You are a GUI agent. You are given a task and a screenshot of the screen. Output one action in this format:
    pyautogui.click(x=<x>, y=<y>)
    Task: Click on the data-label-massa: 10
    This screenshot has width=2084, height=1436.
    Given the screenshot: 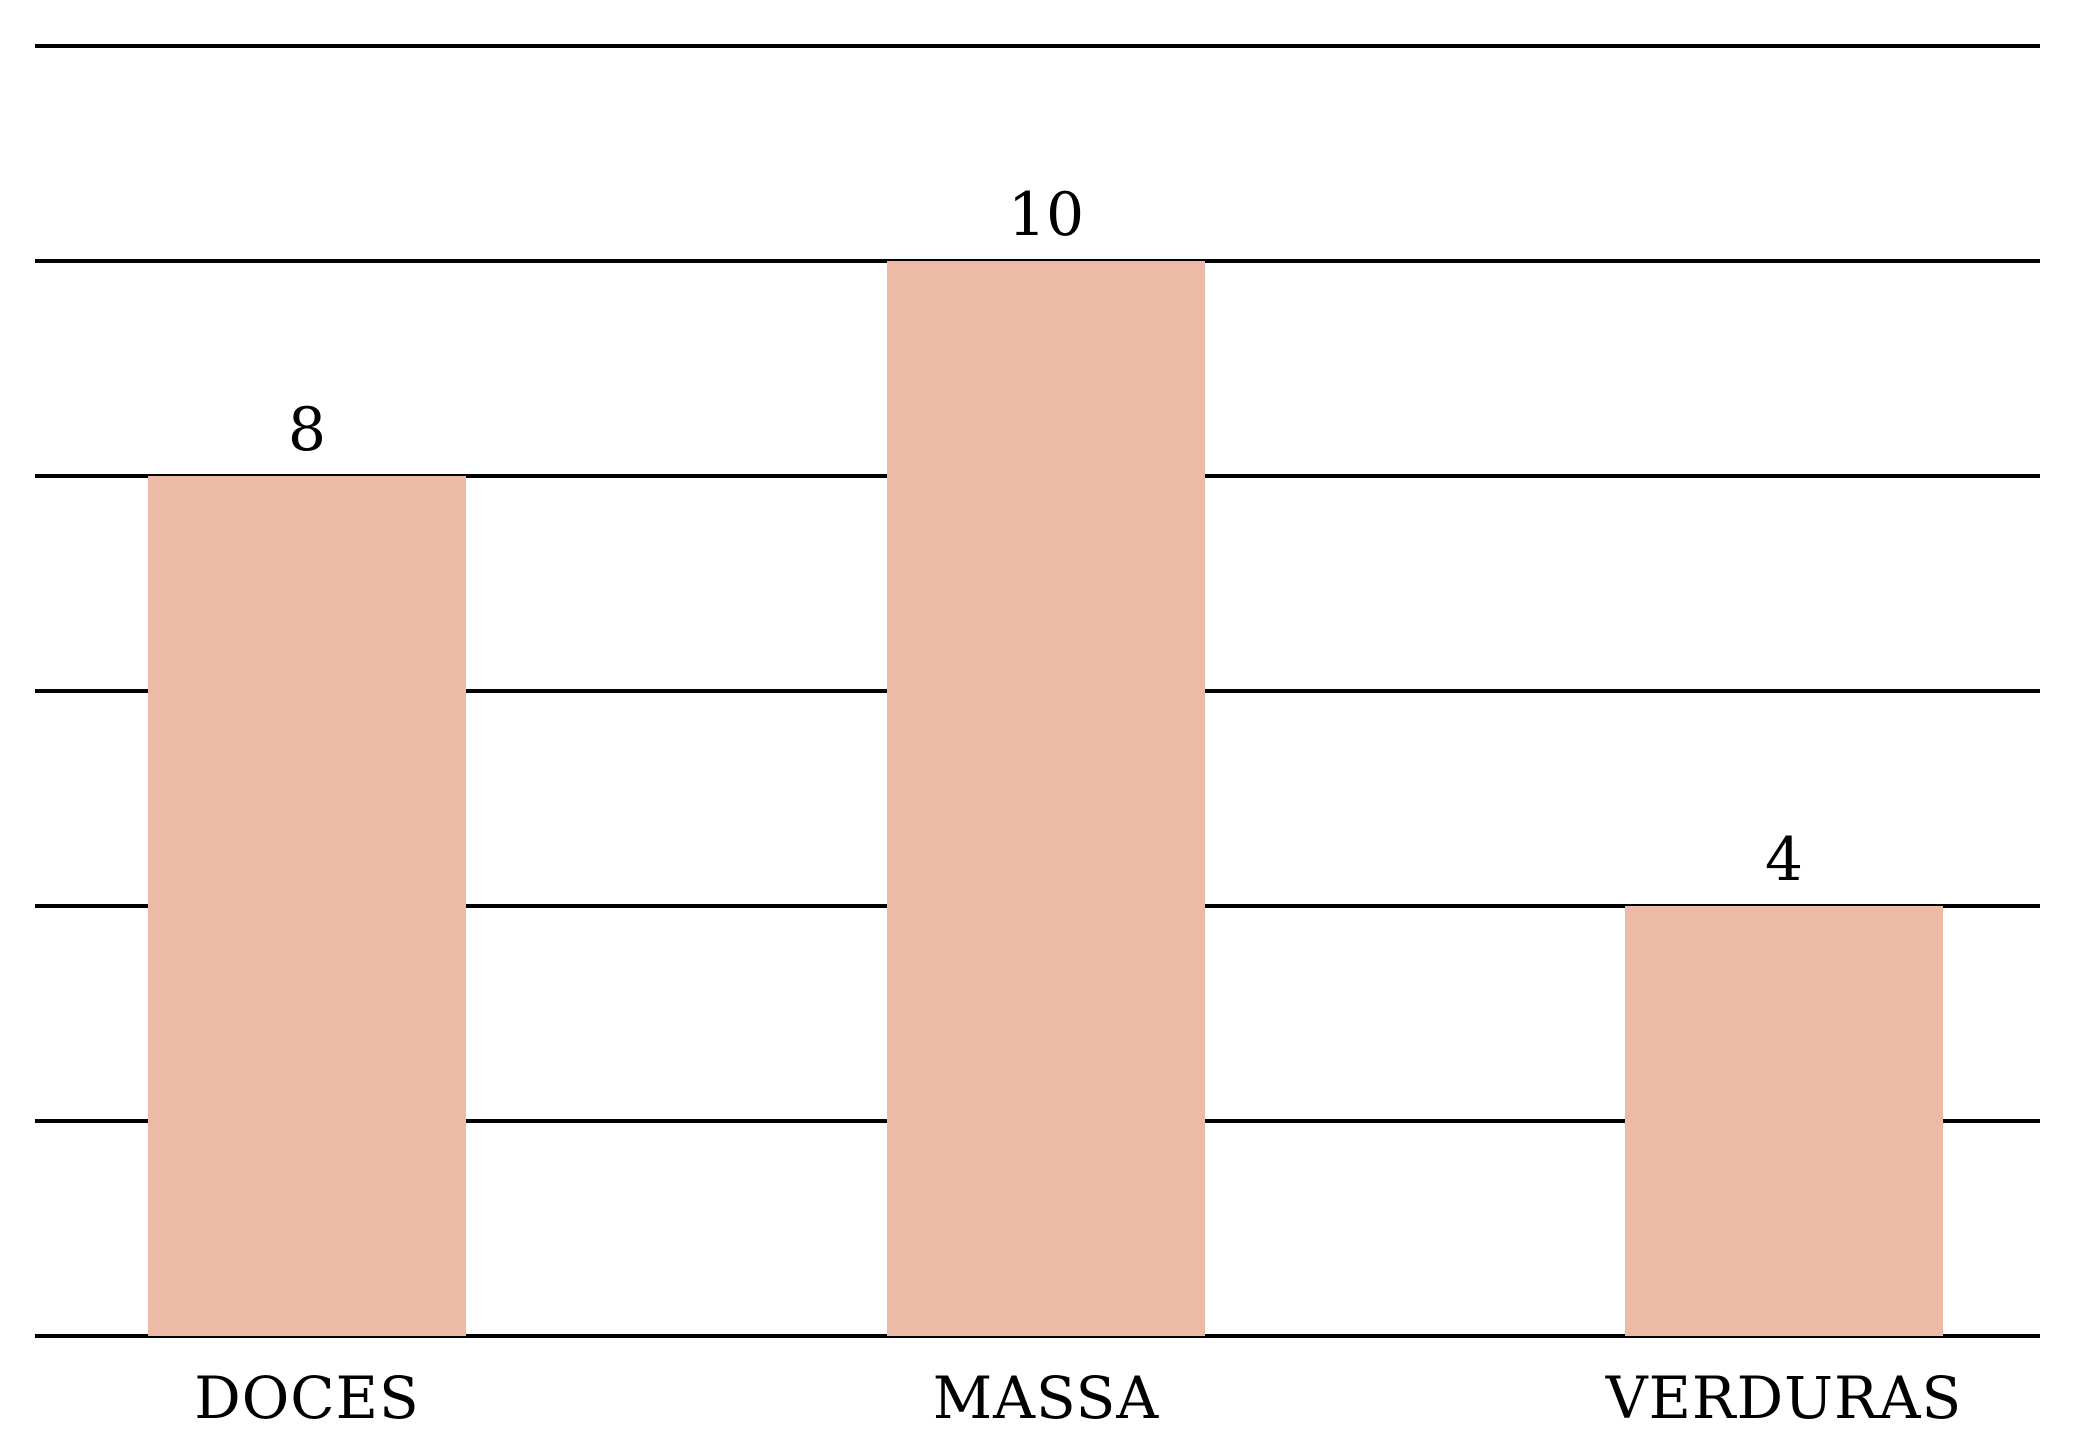 What is the action you would take?
    pyautogui.click(x=1046, y=215)
    